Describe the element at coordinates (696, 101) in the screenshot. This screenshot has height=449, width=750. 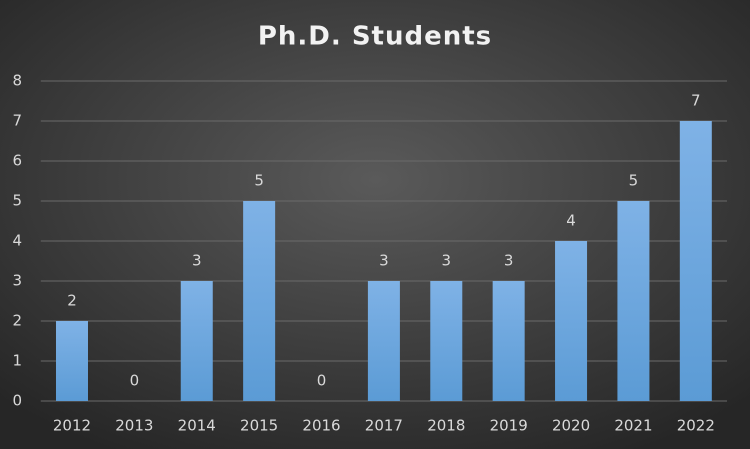
I see `data-label: 7` at that location.